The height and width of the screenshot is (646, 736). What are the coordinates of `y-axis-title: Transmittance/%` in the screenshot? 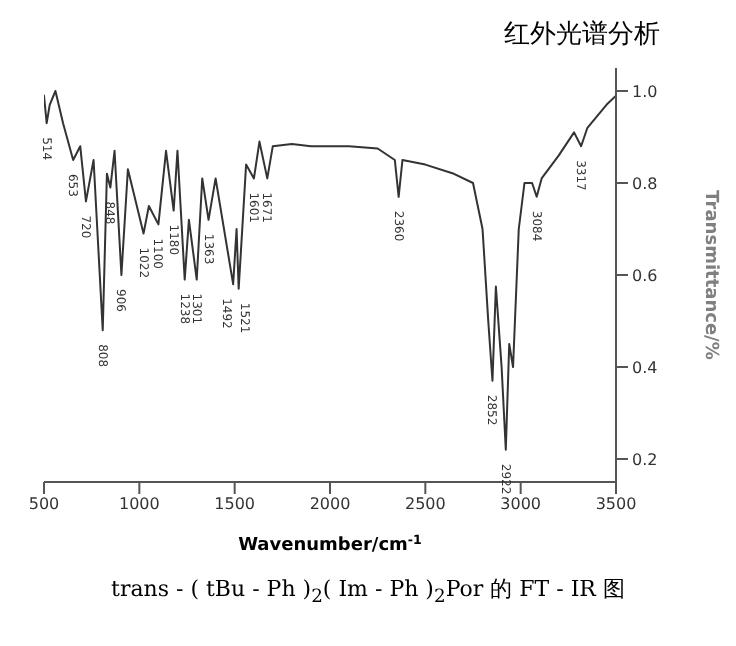 It's located at (709, 275).